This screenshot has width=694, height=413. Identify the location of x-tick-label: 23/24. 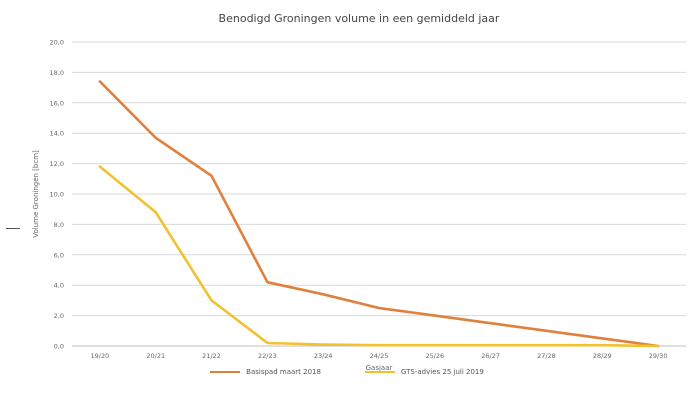
(323, 356).